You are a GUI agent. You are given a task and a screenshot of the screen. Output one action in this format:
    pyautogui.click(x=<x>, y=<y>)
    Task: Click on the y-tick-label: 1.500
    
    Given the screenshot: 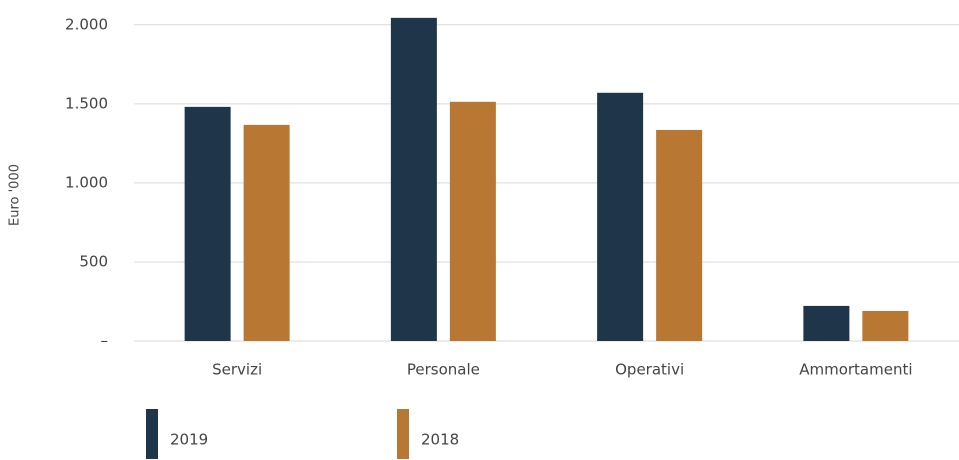 What is the action you would take?
    pyautogui.click(x=86, y=103)
    